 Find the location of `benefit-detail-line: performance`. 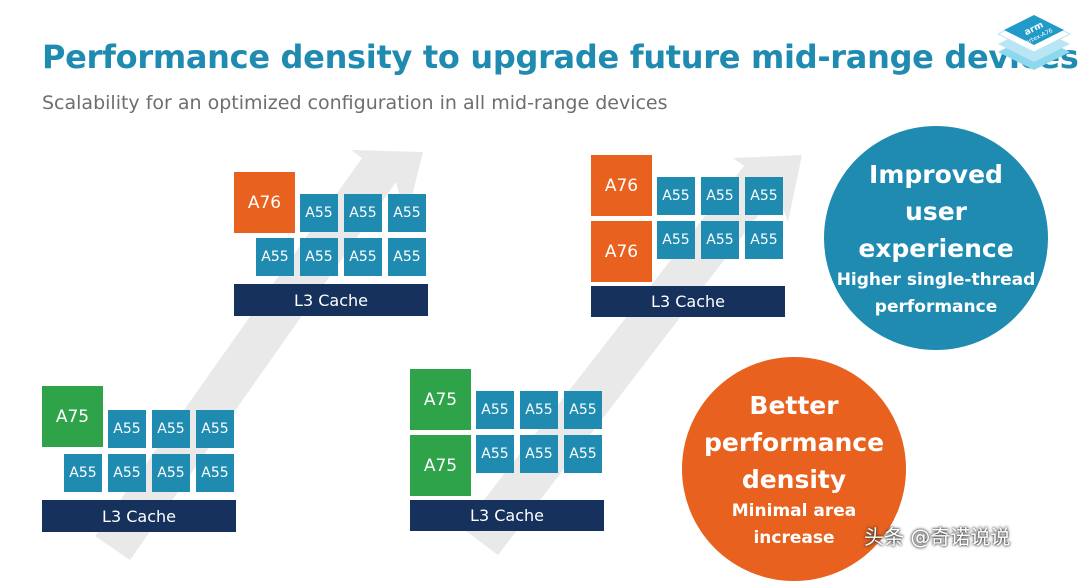

benefit-detail-line: performance is located at coordinates (936, 306).